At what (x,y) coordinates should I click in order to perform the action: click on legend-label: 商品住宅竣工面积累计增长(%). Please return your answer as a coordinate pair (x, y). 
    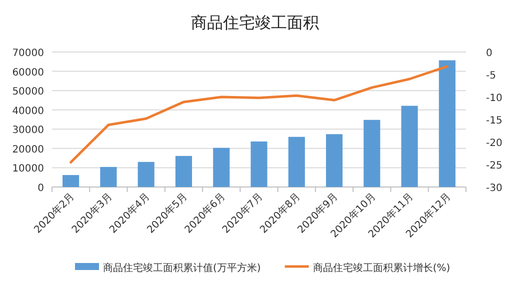
    Looking at the image, I should click on (381, 268).